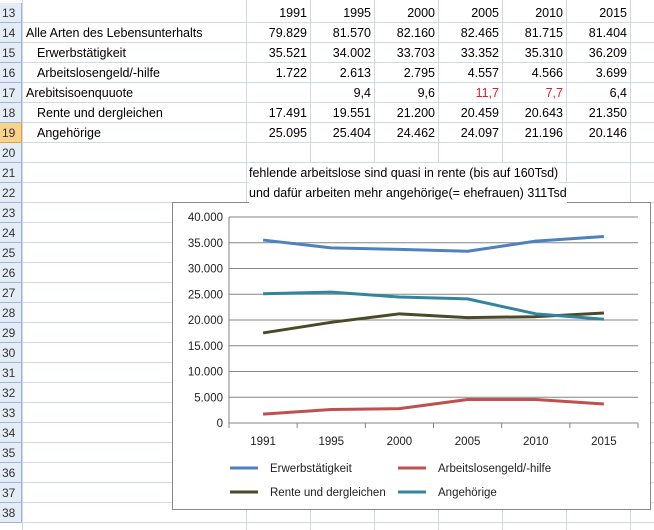 The height and width of the screenshot is (530, 654). What do you see at coordinates (11, 293) in the screenshot?
I see `row-header: 27` at bounding box center [11, 293].